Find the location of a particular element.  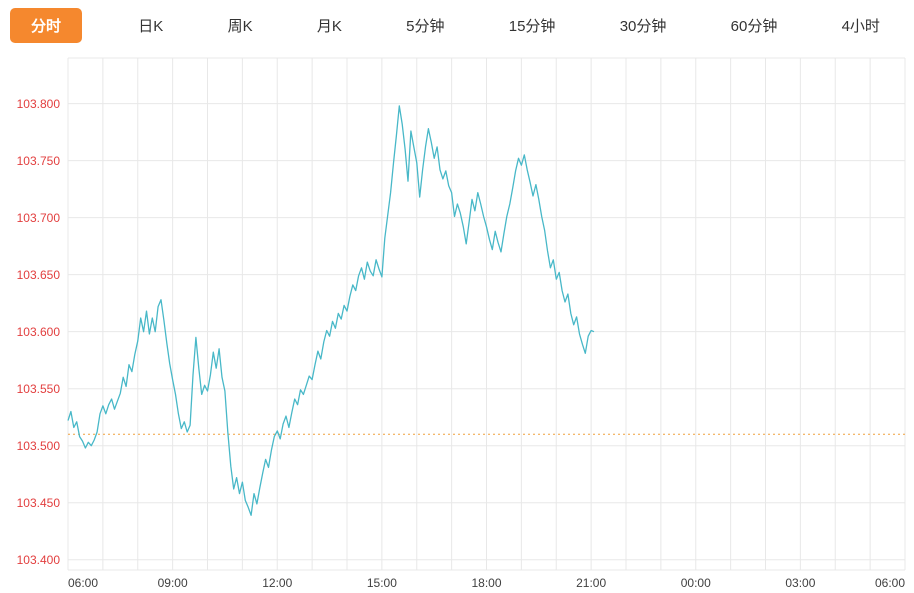

tab-bar: 分时 日K 周K 月K 5分钟 15分钟 30分钟 60分钟 4小时 is located at coordinates (457, 25).